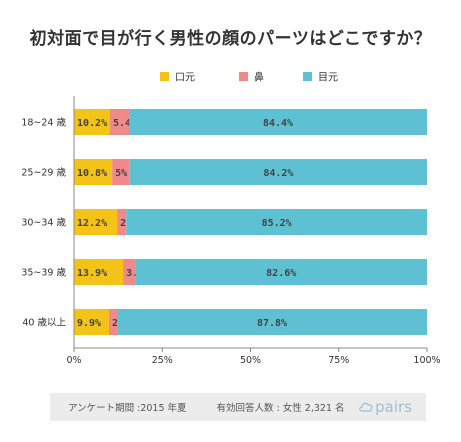  I want to click on category-label: 40 歳以上, so click(44, 323).